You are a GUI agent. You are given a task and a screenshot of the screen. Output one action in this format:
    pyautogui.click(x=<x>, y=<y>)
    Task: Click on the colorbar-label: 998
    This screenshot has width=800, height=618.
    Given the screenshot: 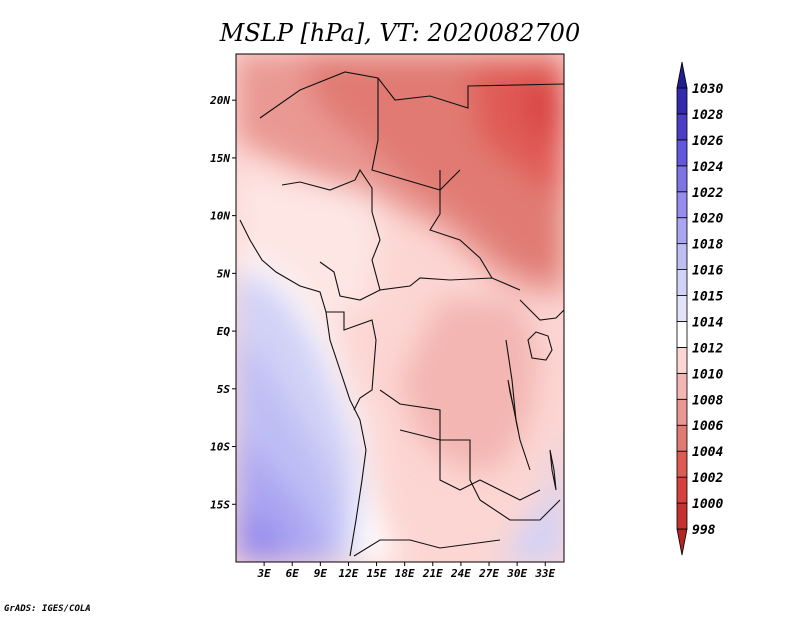 What is the action you would take?
    pyautogui.click(x=704, y=530)
    